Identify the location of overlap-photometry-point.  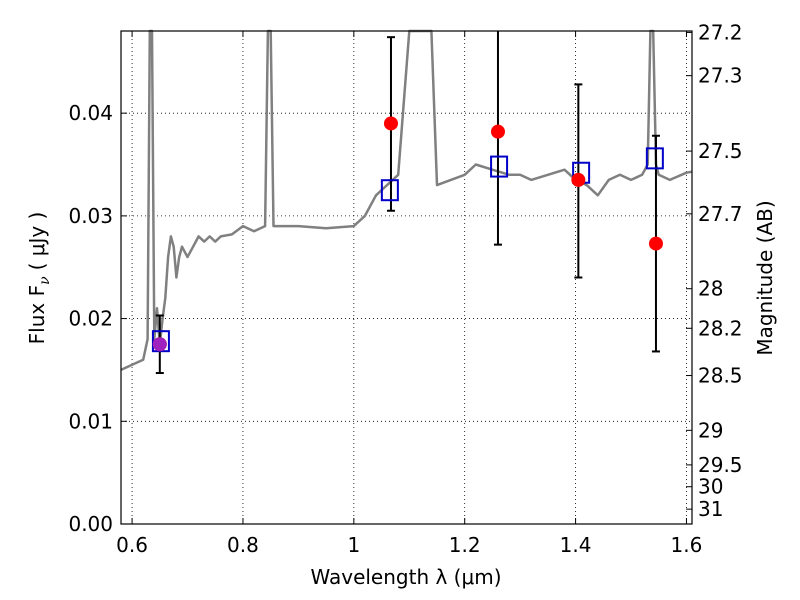
(159, 344).